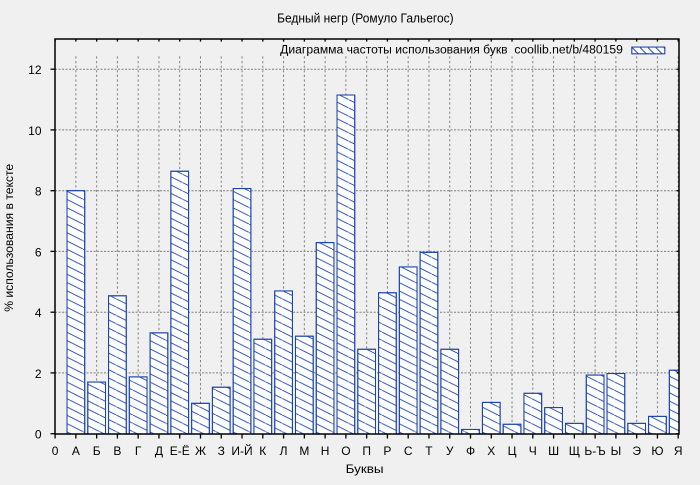 Image resolution: width=700 pixels, height=485 pixels. Describe the element at coordinates (594, 451) in the screenshot. I see `svg-text: Ь-Ъ` at that location.